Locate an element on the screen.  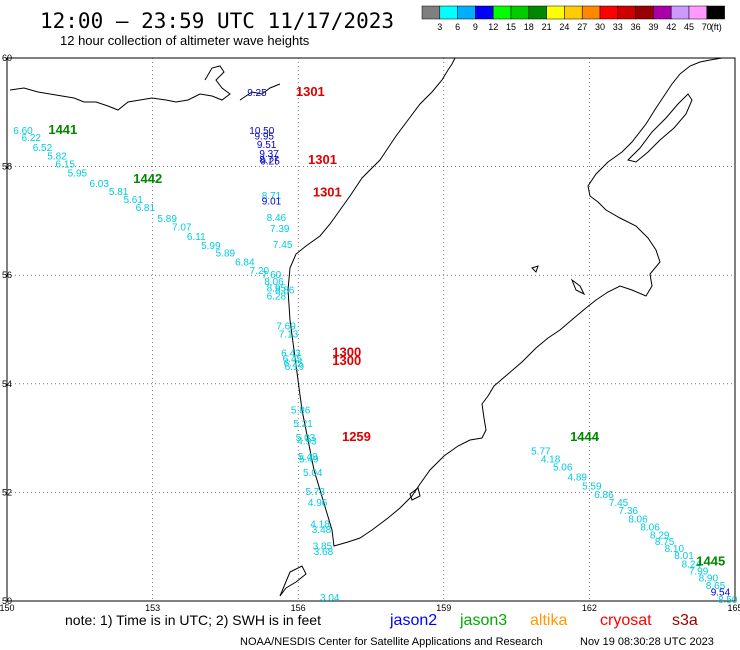
wave-height-label-jason3: 8.50 is located at coordinates (728, 600).